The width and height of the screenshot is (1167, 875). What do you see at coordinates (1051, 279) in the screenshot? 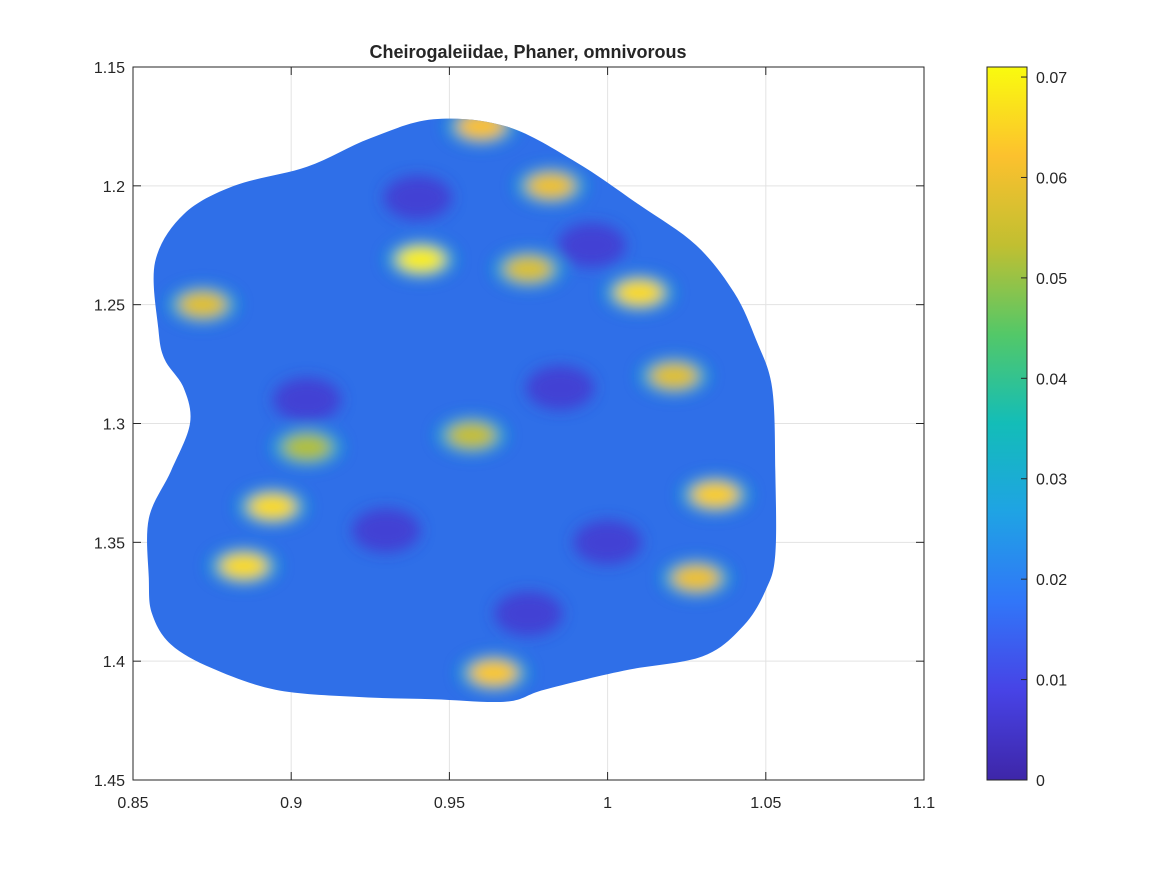
I see `colorbar-tick-label: 0.05` at bounding box center [1051, 279].